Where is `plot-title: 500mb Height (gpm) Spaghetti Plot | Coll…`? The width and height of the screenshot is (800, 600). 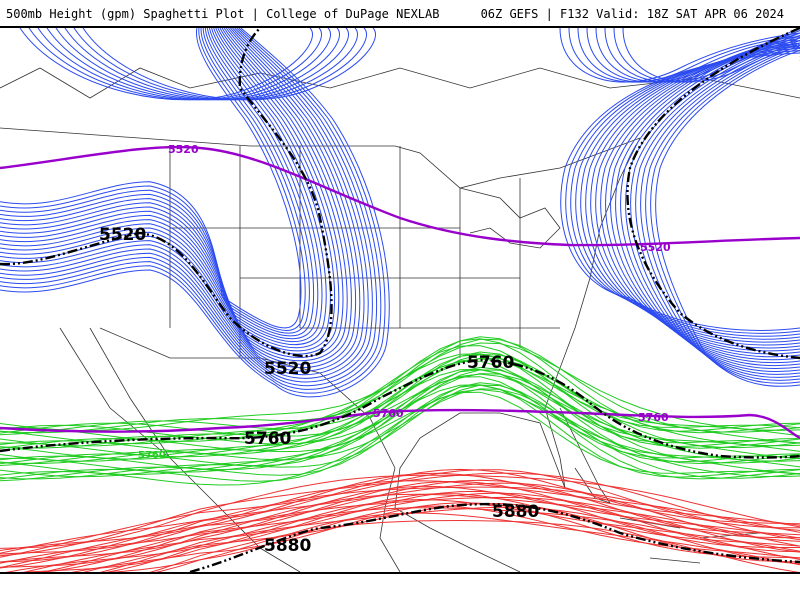 plot-title: 500mb Height (gpm) Spaghetti Plot | Coll… is located at coordinates (223, 14).